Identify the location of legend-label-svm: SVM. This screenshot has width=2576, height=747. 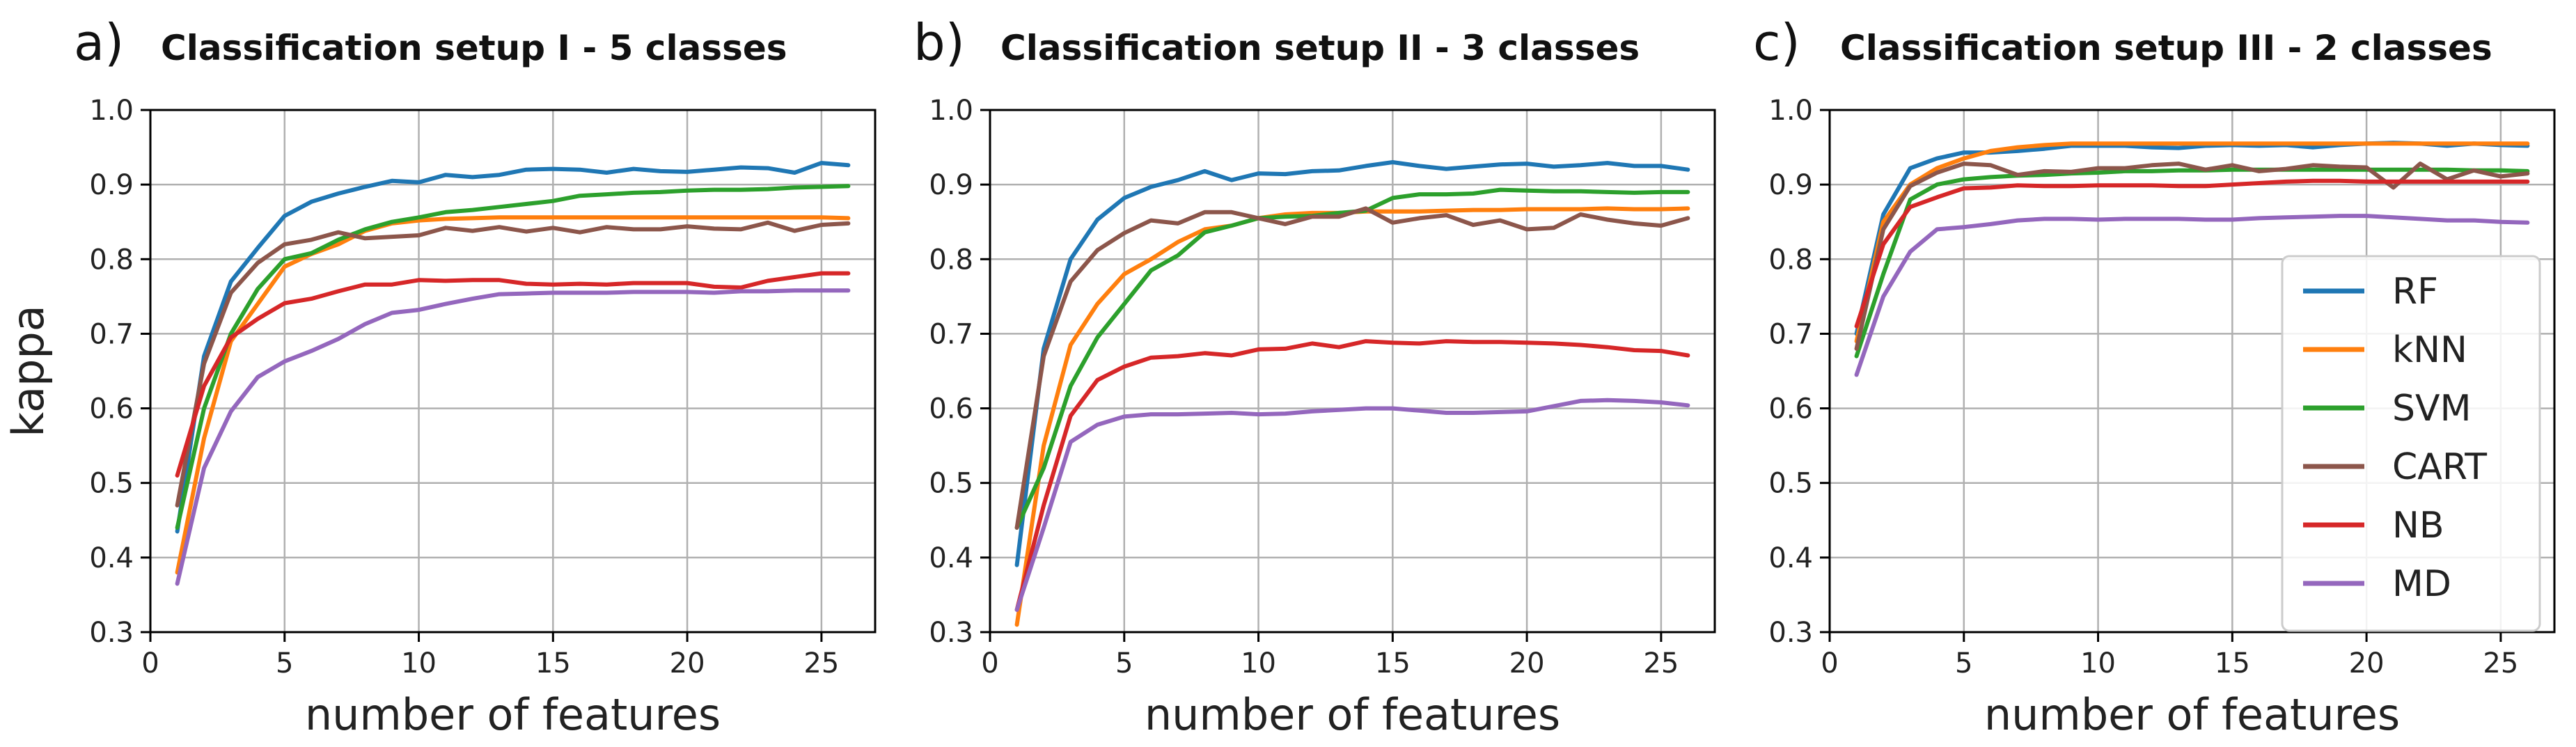
(2431, 409).